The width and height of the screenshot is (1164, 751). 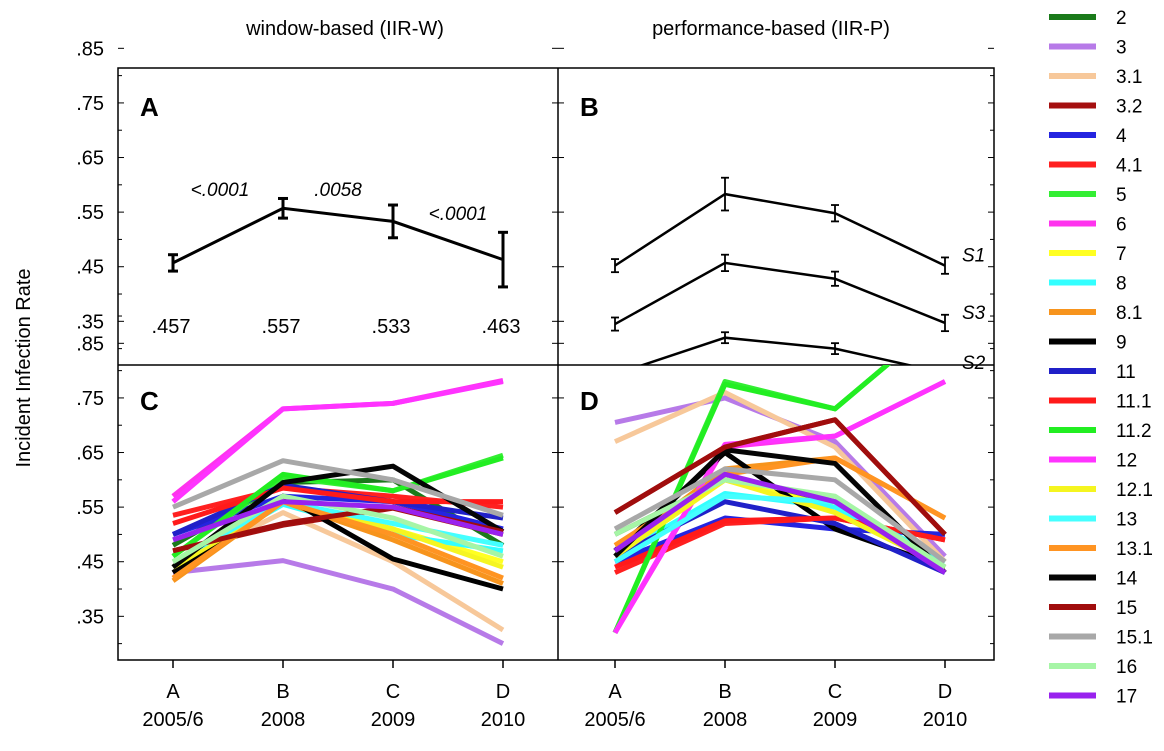 What do you see at coordinates (1129, 107) in the screenshot?
I see `legend-label: 3.2` at bounding box center [1129, 107].